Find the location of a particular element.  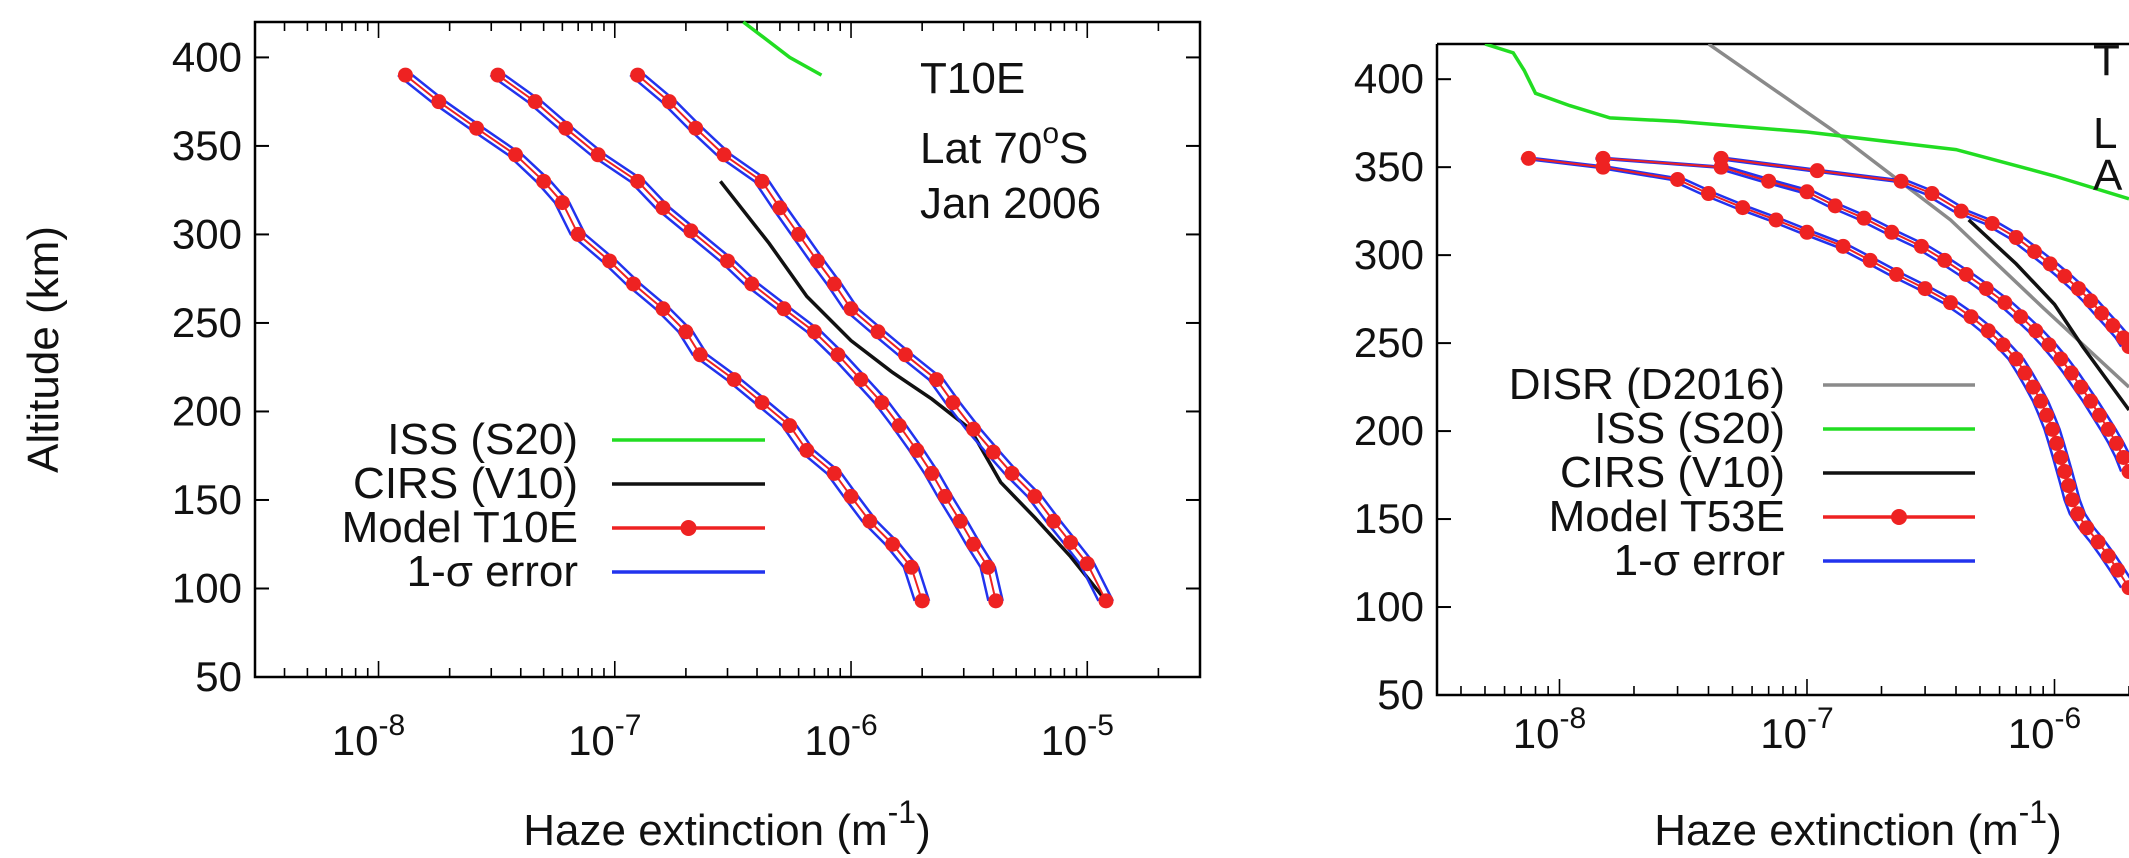

annotation-line3: A is located at coordinates (2108, 175).